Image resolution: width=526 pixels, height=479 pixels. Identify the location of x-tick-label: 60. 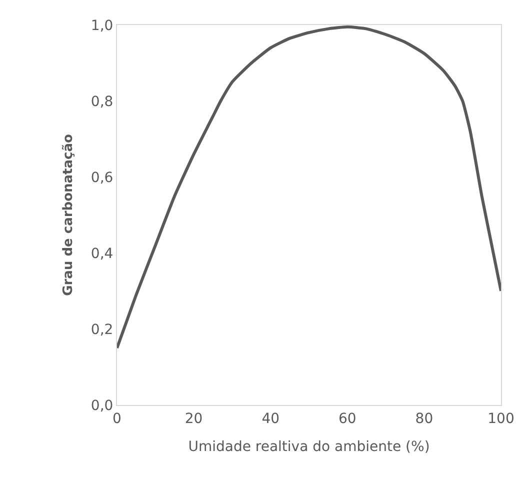
(347, 418).